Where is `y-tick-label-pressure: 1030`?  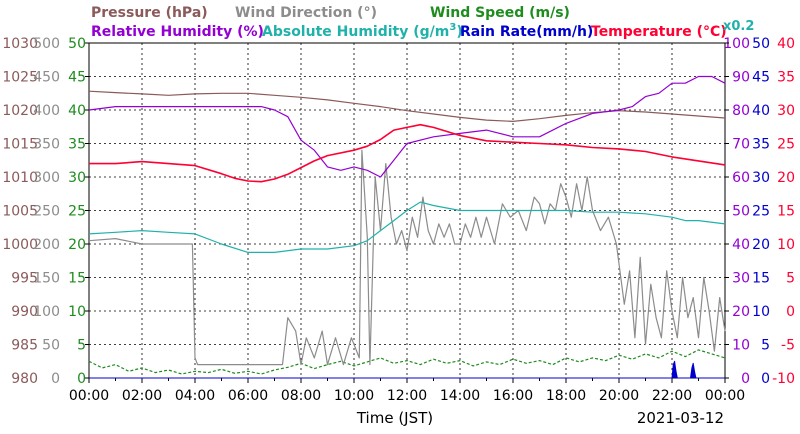
y-tick-label-pressure: 1030 is located at coordinates (20, 44).